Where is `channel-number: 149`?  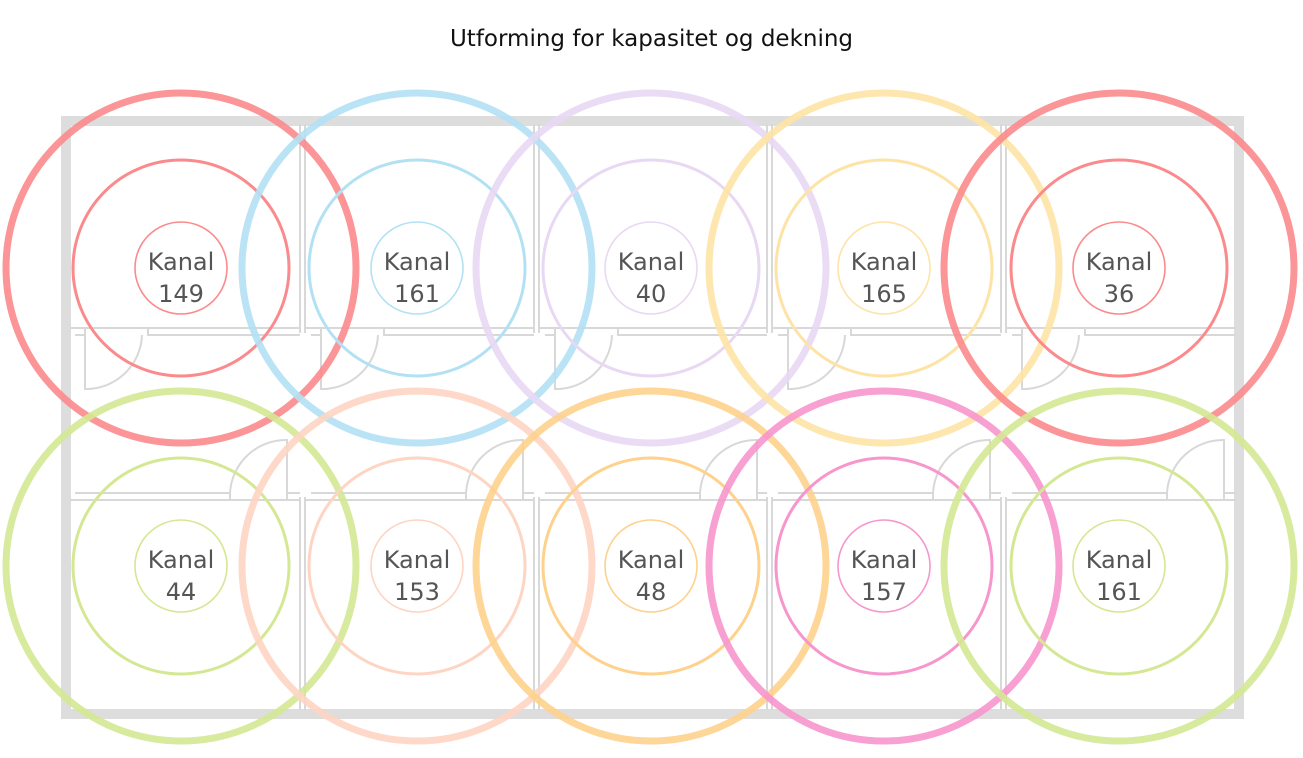 channel-number: 149 is located at coordinates (181, 294).